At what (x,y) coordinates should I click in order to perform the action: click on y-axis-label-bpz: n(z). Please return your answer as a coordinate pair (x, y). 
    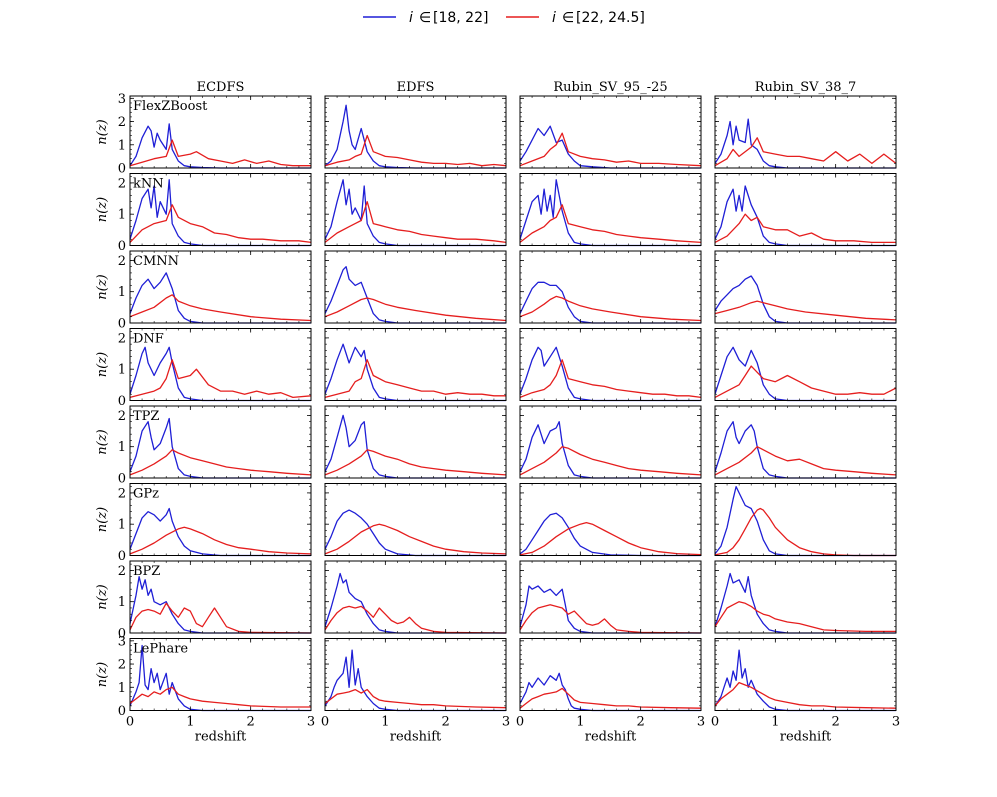
    Looking at the image, I should click on (102, 596).